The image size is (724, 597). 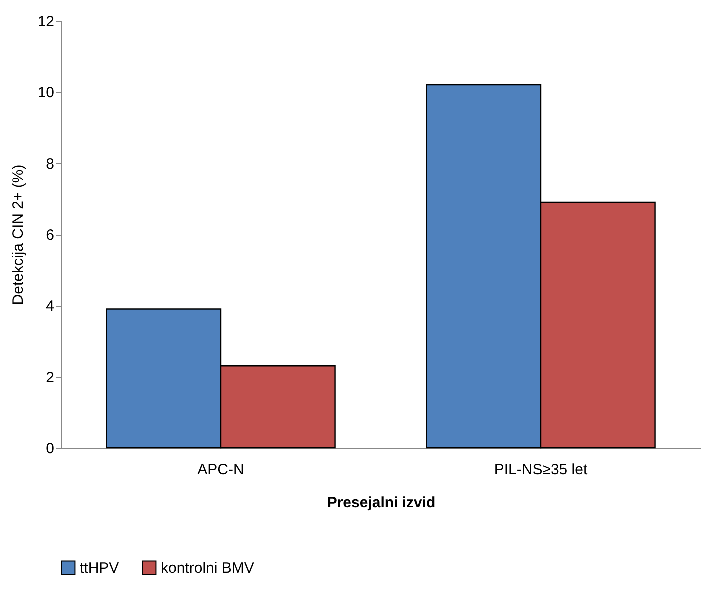 What do you see at coordinates (50, 307) in the screenshot?
I see `y-tick-label: 4` at bounding box center [50, 307].